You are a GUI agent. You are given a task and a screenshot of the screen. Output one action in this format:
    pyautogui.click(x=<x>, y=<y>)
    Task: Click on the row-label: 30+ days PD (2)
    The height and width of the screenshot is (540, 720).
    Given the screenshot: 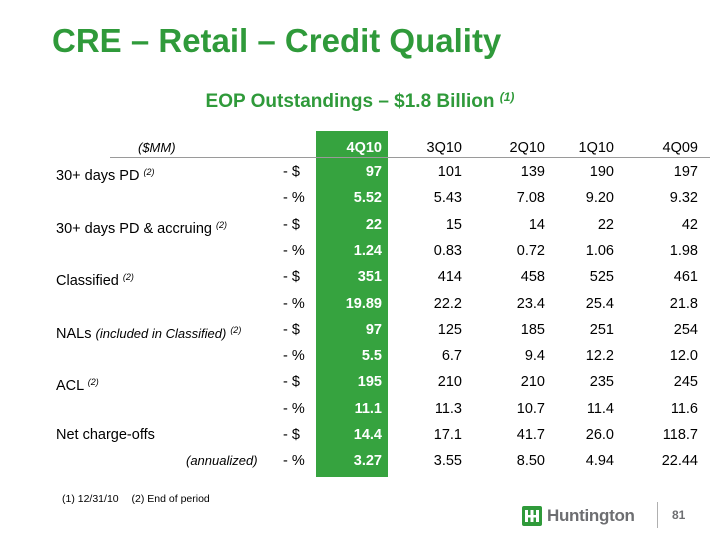 What is the action you would take?
    pyautogui.click(x=105, y=174)
    